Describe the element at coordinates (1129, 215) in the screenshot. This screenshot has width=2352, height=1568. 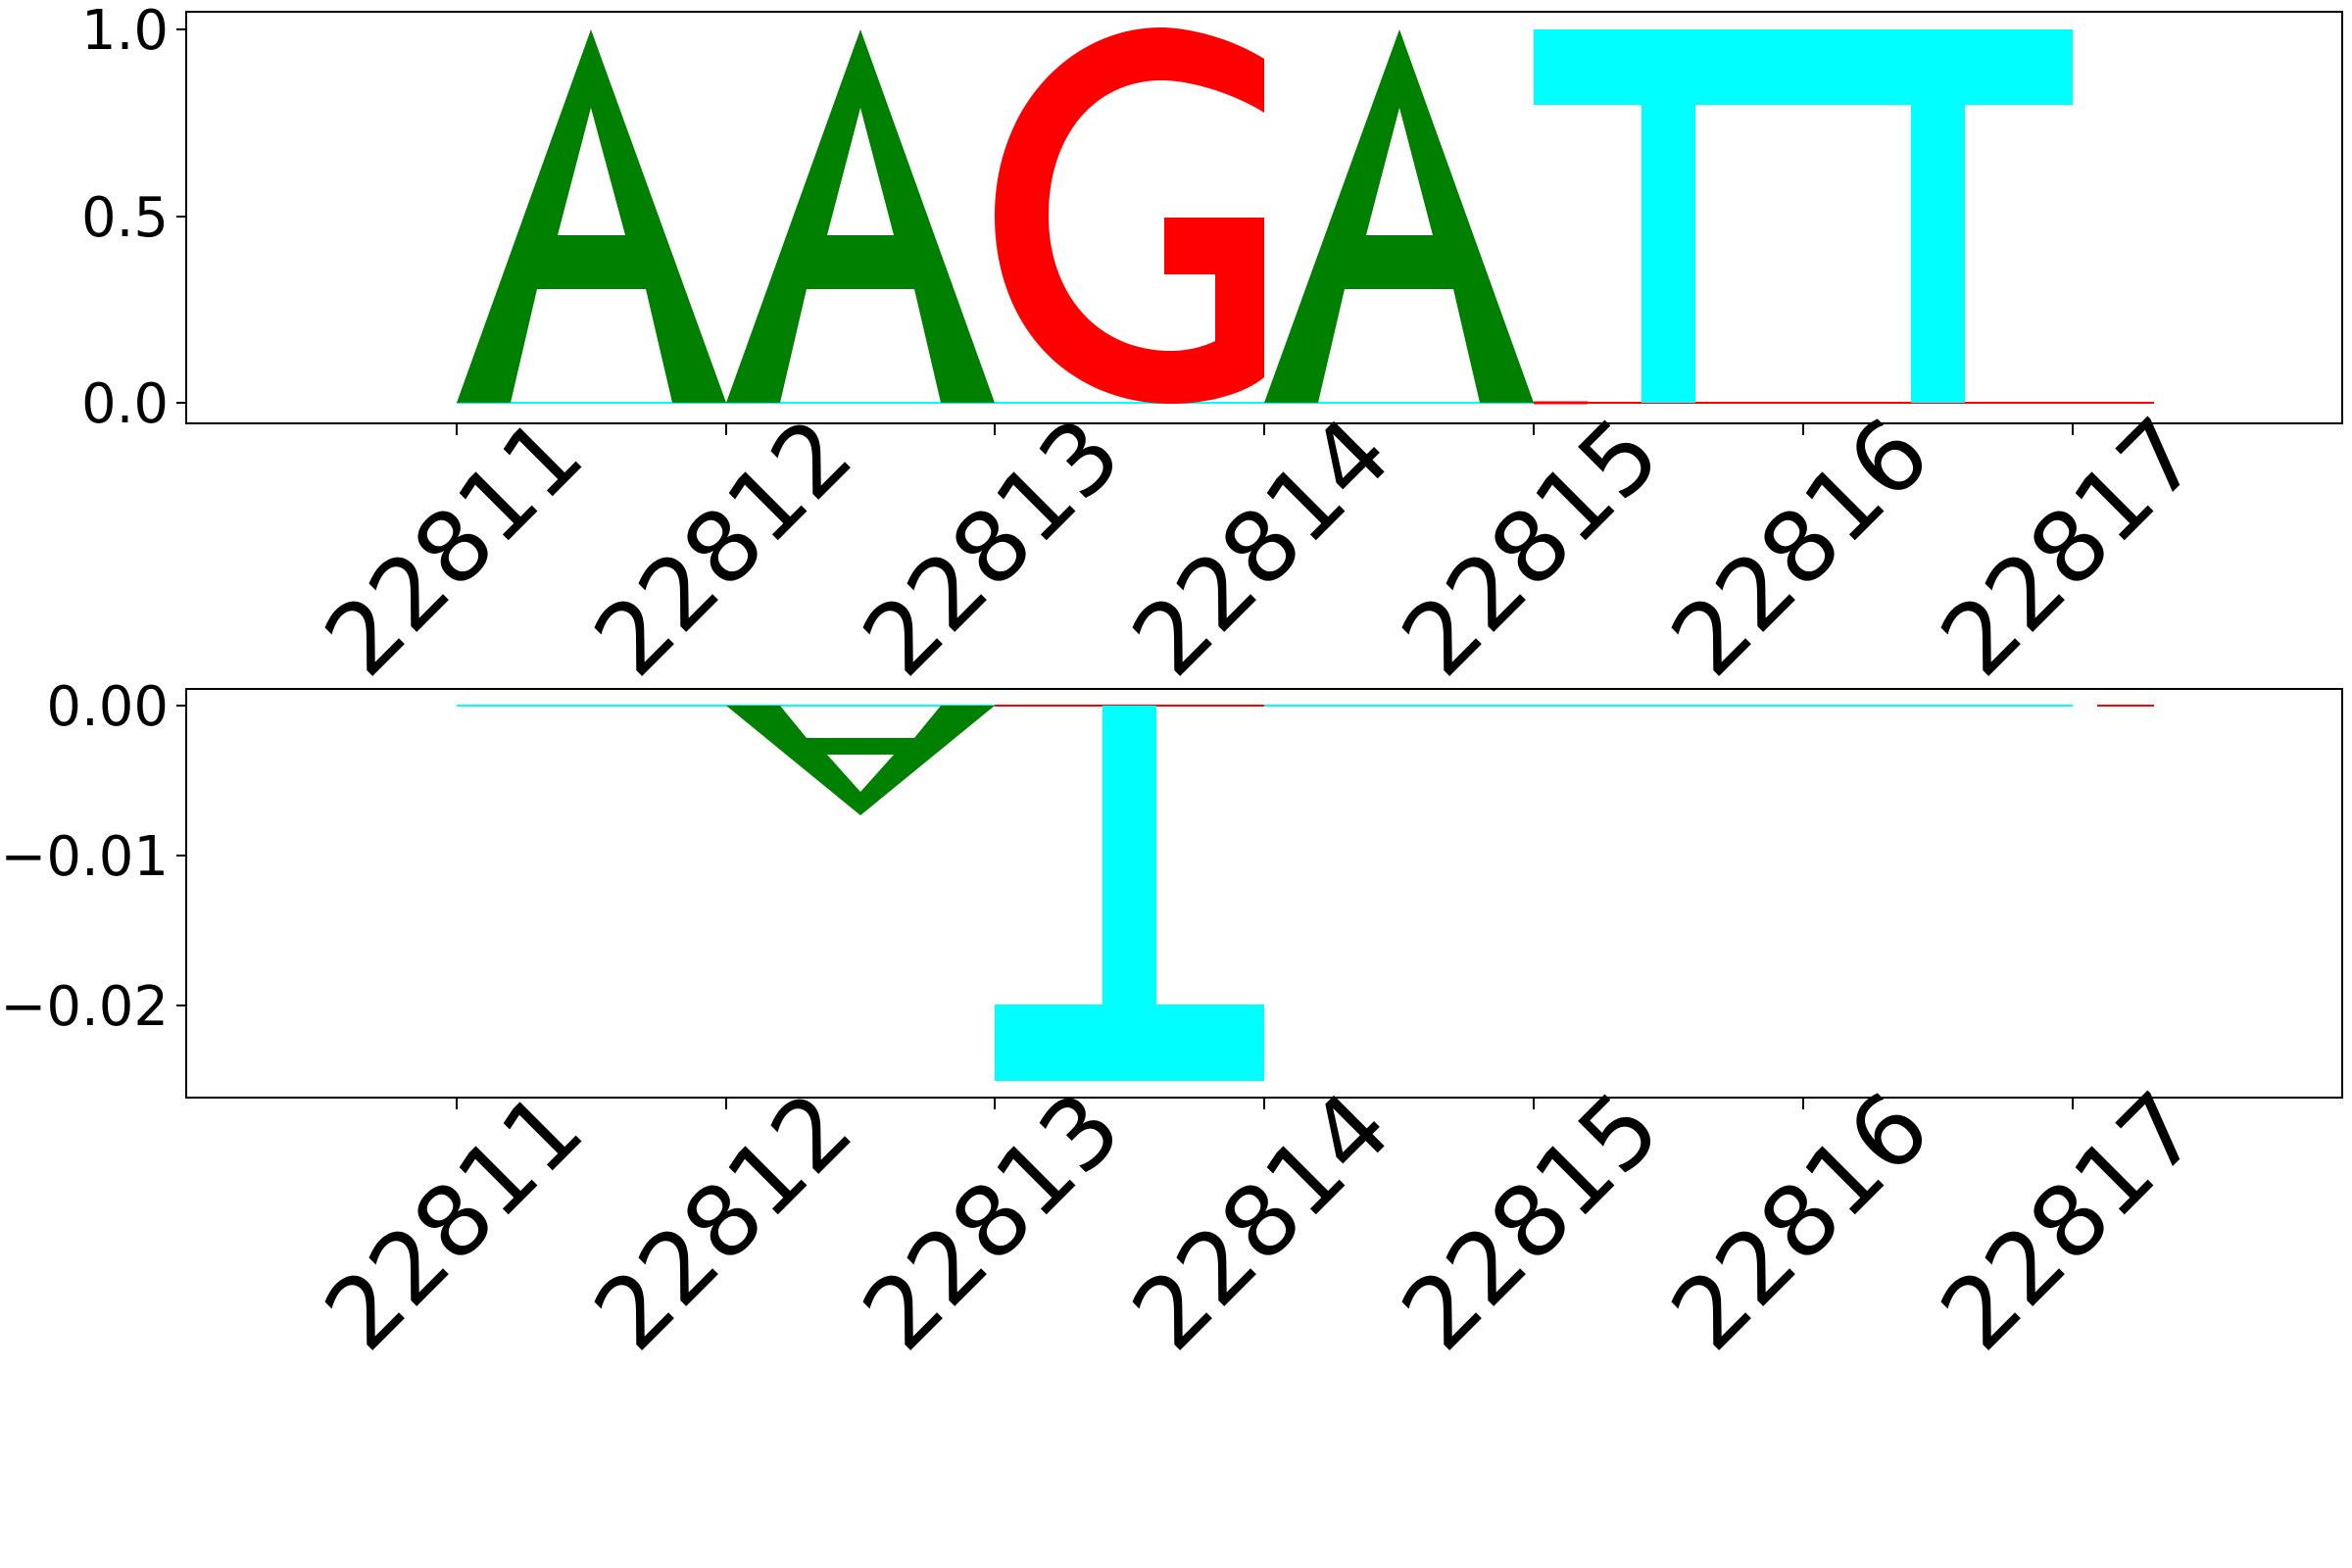
I see `logo-letter-G` at that location.